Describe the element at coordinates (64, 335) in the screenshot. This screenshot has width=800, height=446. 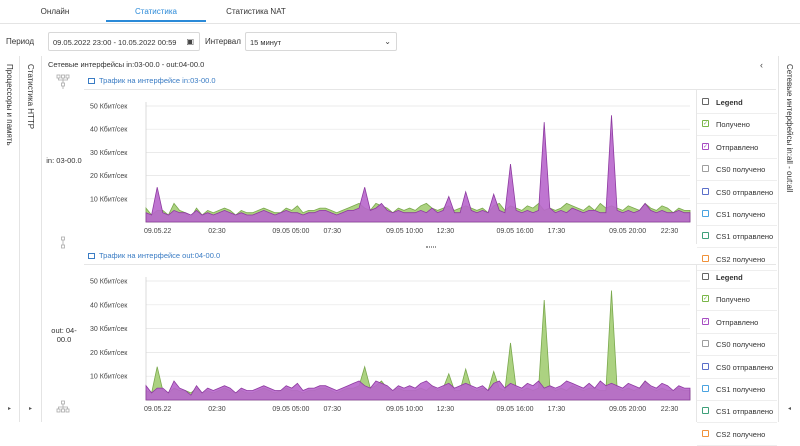
I see `interface-out-label: out: 04-00.0` at that location.